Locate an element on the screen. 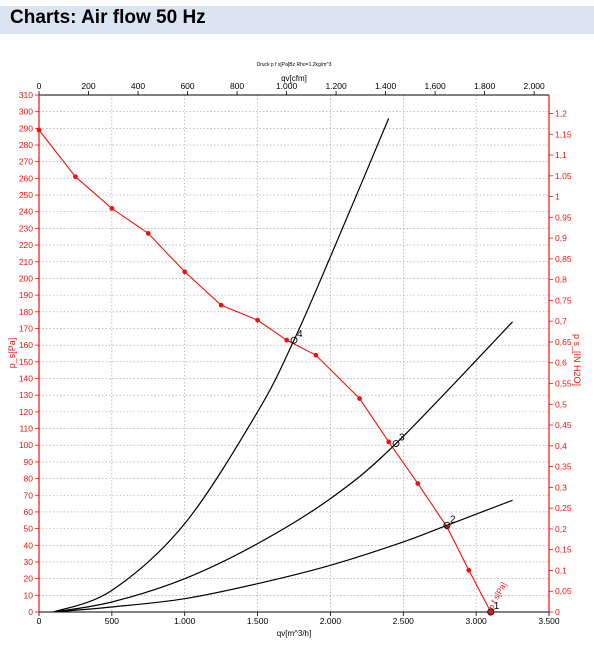 The image size is (594, 646). x2-tick-label: 800 is located at coordinates (237, 86).